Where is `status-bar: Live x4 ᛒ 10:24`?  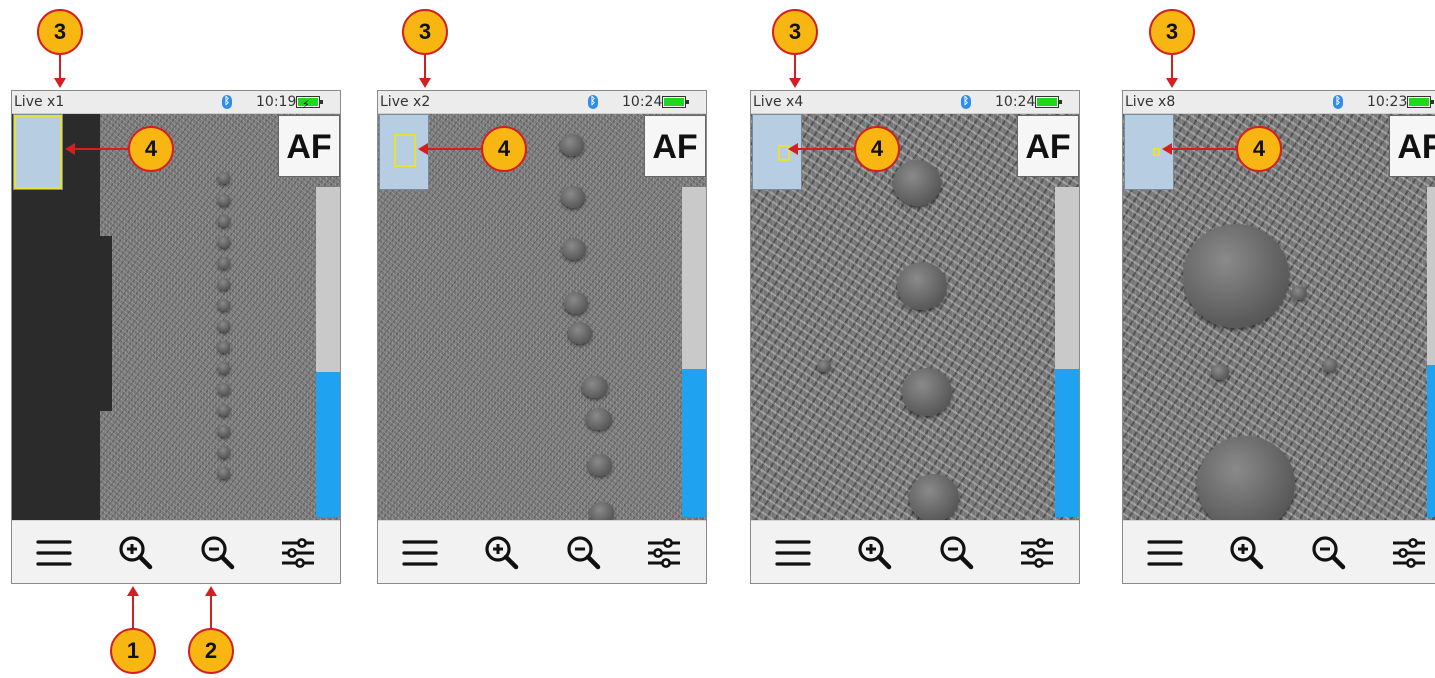
status-bar: Live x4 ᛒ 10:24 is located at coordinates (915, 102).